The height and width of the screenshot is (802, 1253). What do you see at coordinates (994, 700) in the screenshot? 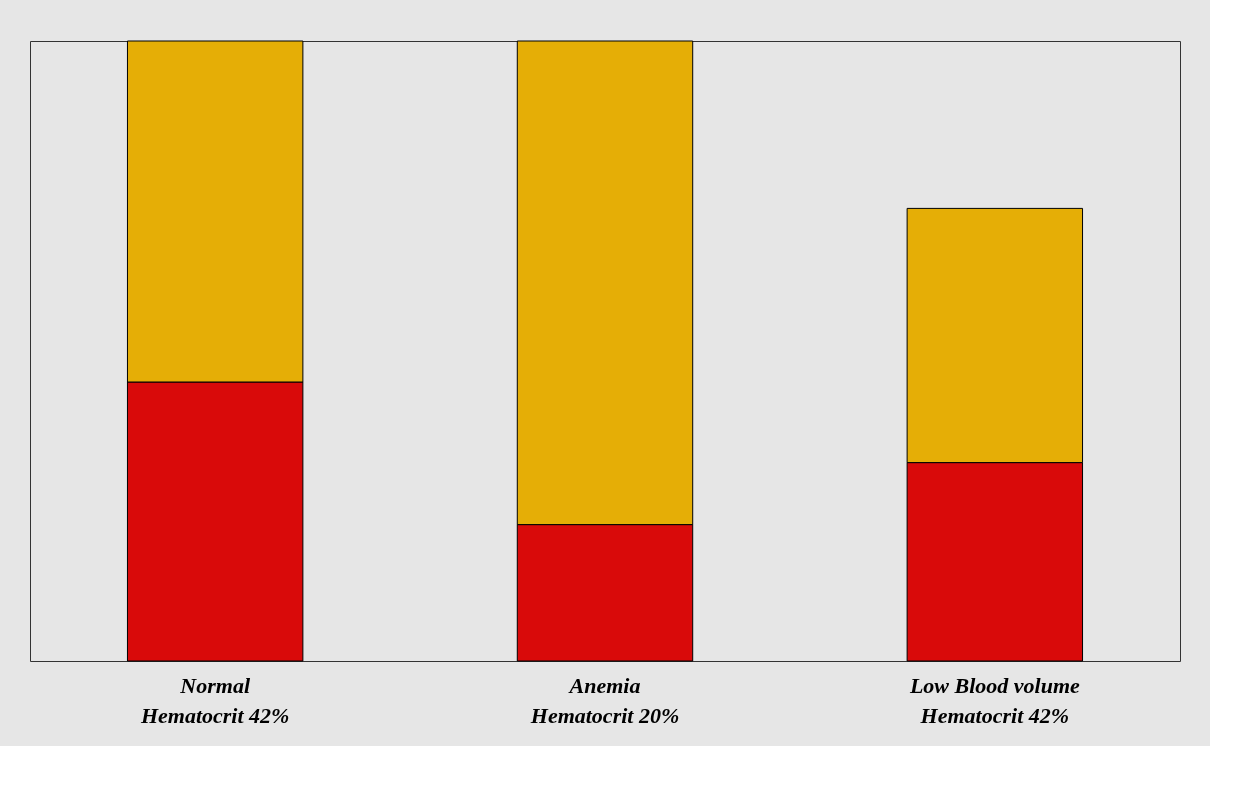
I see `x-tick-label: Low Blood volume Hematocrit 42%` at bounding box center [994, 700].